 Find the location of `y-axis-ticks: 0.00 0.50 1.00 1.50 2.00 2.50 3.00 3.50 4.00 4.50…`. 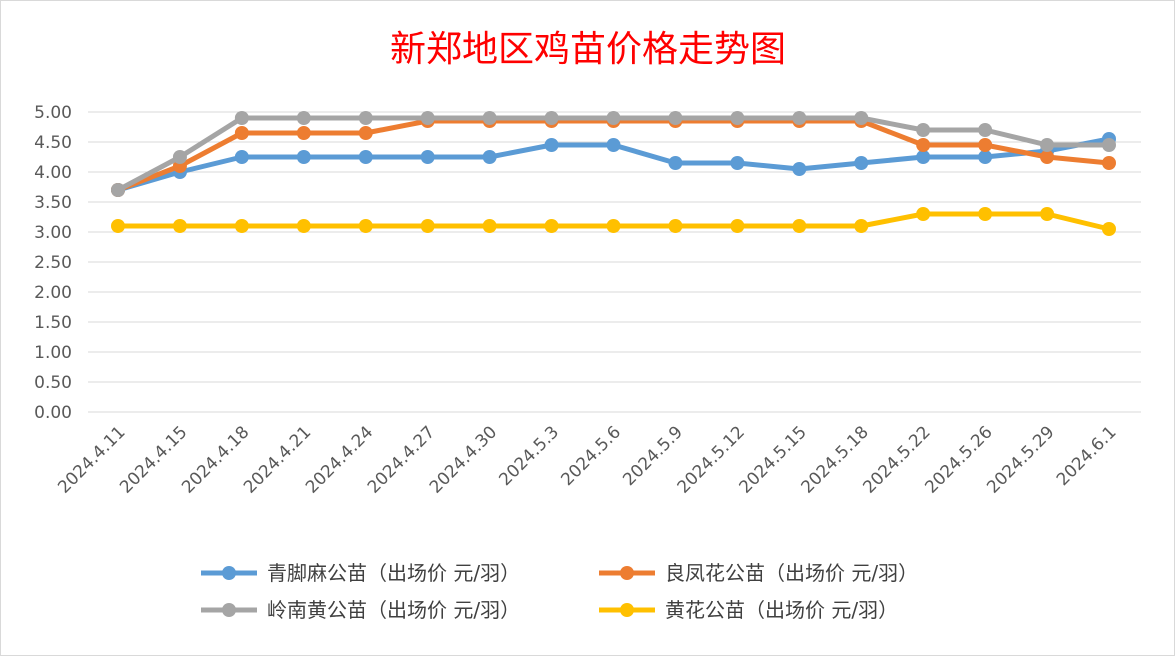

y-axis-ticks: 0.00 0.50 1.00 1.50 2.00 2.50 3.00 3.50 4.00 4.50… is located at coordinates (53, 263).